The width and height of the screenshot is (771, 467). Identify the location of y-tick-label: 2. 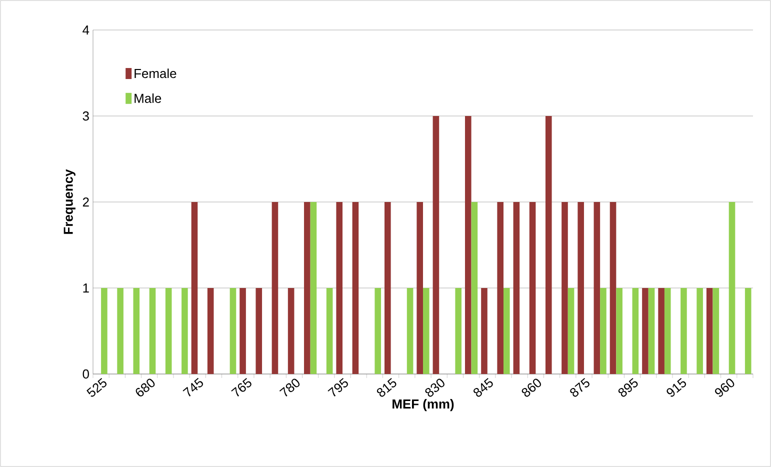
(85, 202).